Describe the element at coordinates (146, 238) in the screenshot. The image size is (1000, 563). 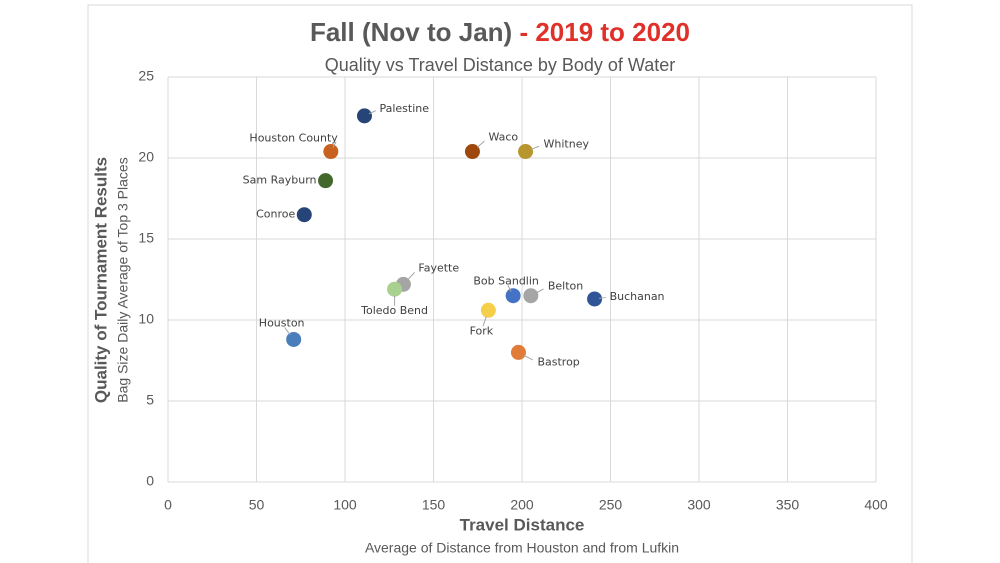
I see `y-tick-label: 15` at that location.